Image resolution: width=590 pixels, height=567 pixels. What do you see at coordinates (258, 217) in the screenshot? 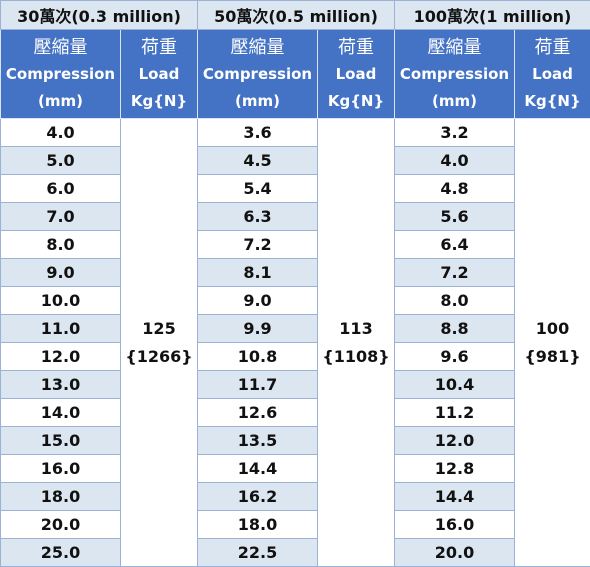
I see `compression-cell: 6.3` at bounding box center [258, 217].